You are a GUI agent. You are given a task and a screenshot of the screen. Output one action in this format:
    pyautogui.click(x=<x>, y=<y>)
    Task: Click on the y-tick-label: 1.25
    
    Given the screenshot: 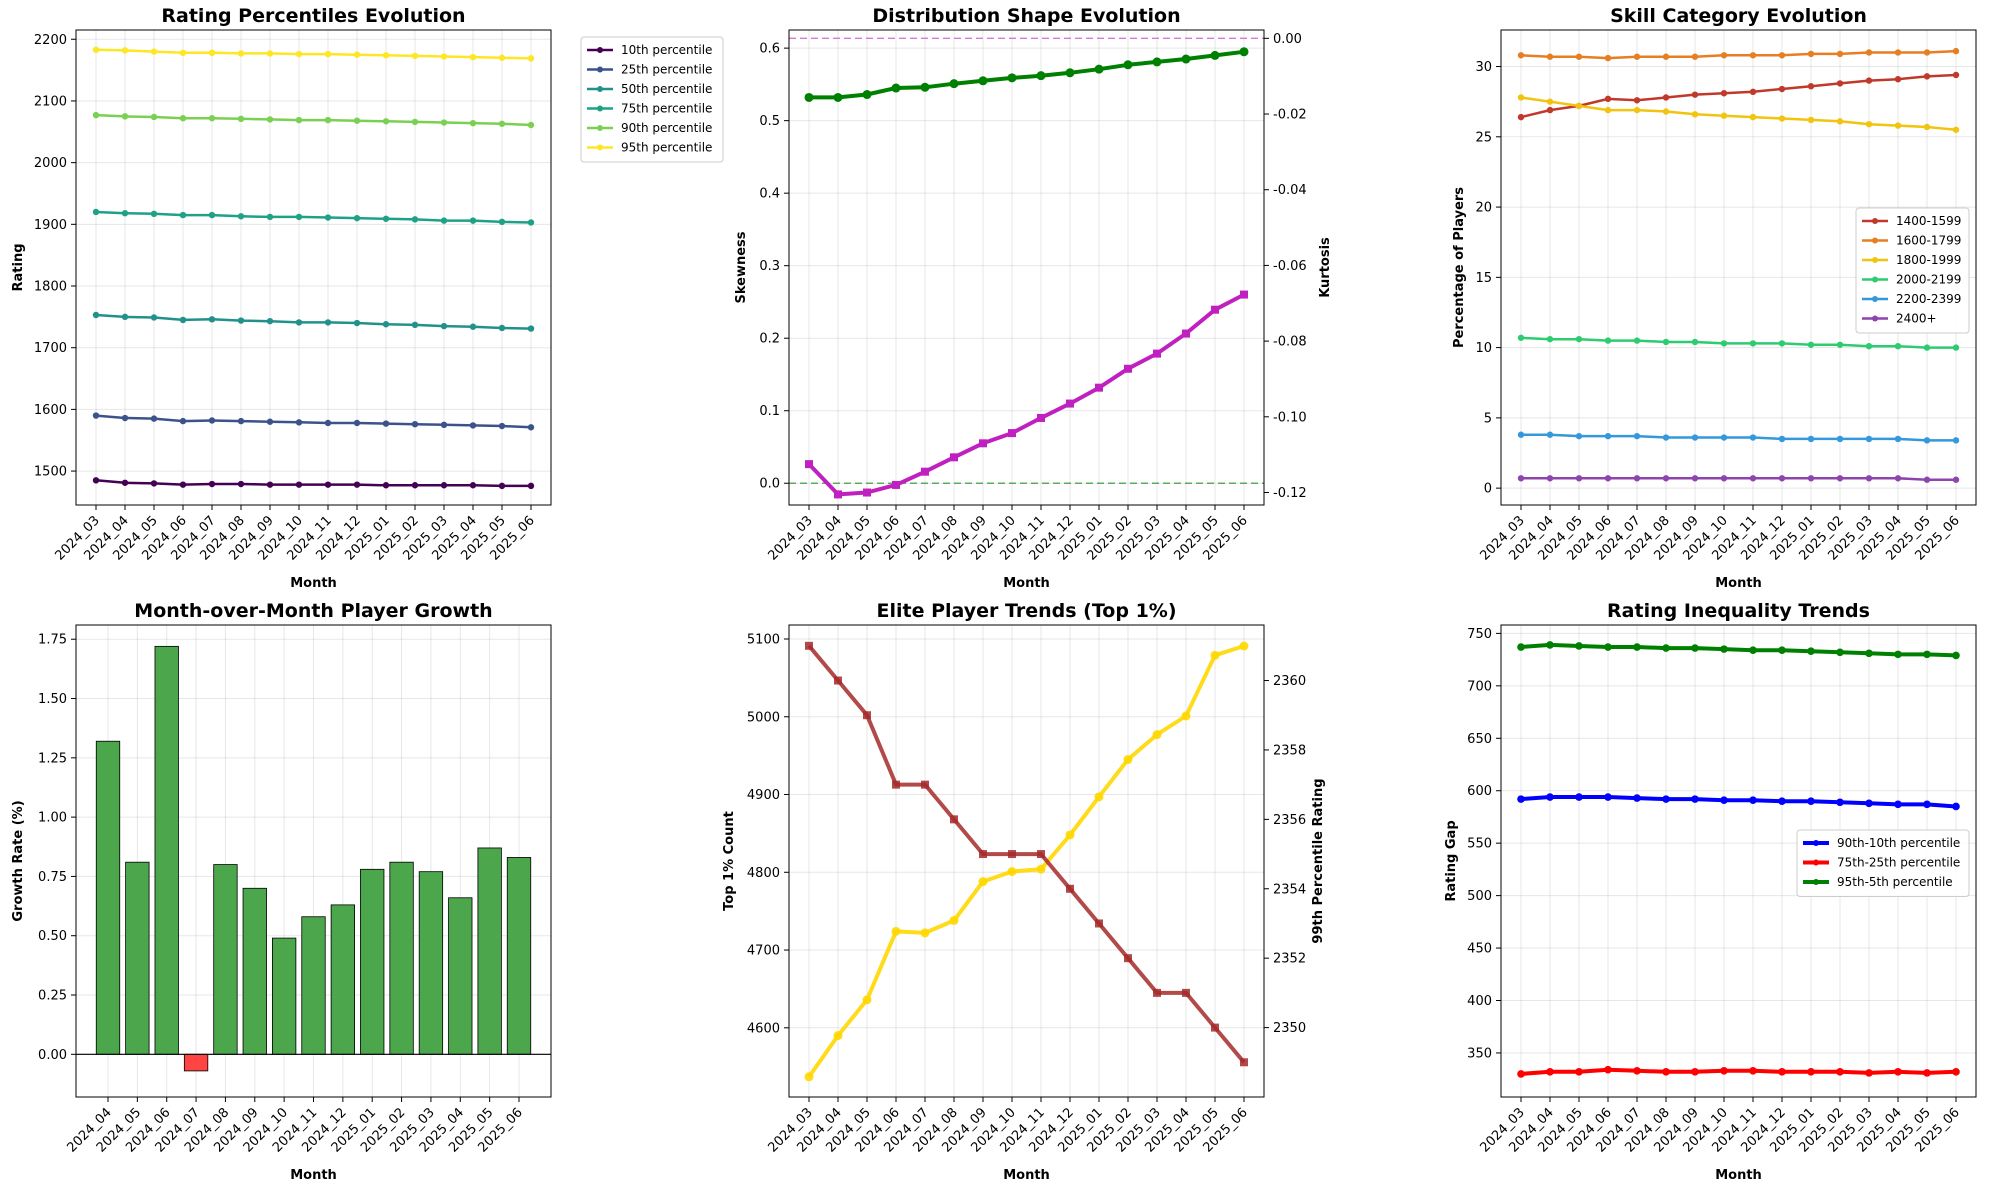 What is the action you would take?
    pyautogui.click(x=52, y=758)
    